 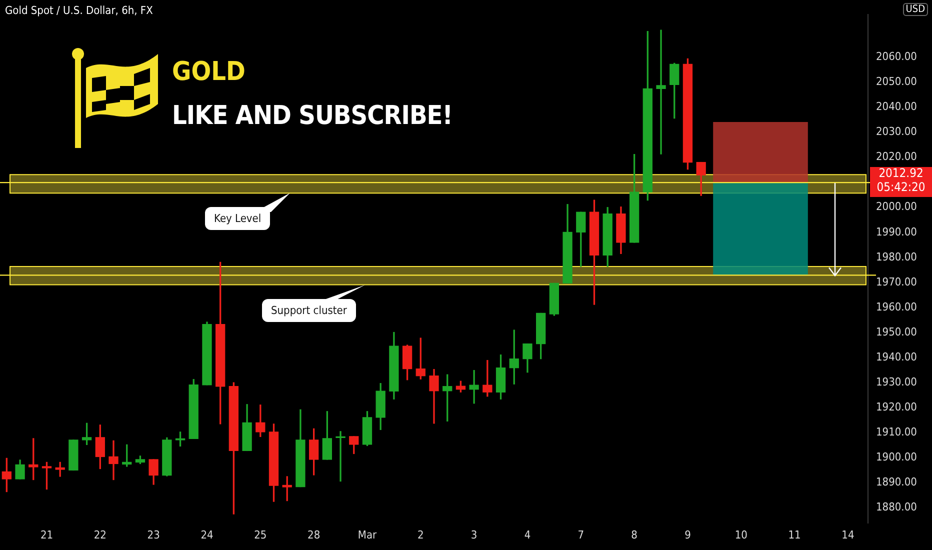 I want to click on y-tick-label: 1910.00, so click(x=896, y=432).